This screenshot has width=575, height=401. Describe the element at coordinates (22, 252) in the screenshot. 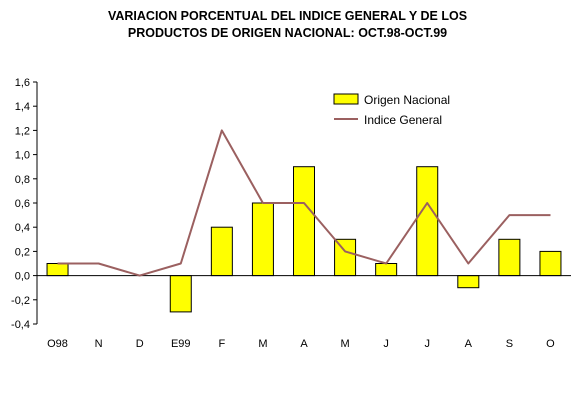

I see `y-tick-label: 0,2` at that location.